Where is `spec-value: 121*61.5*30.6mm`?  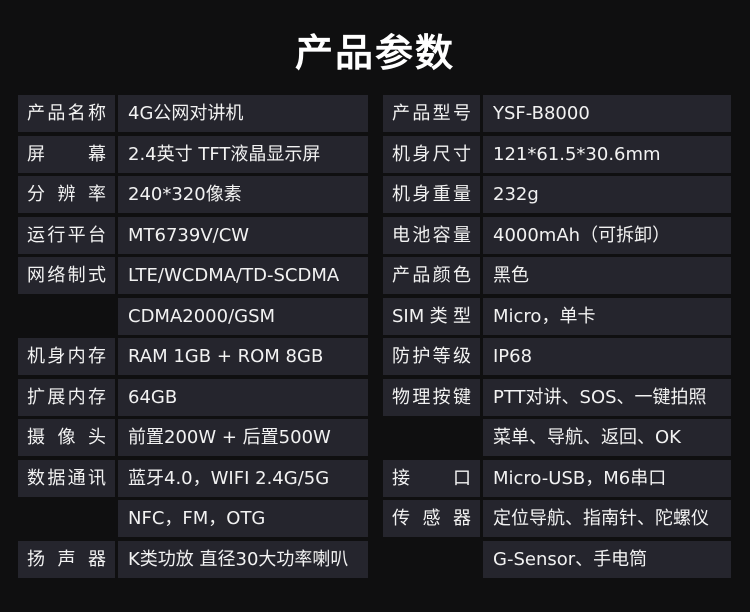
spec-value: 121*61.5*30.6mm is located at coordinates (607, 154).